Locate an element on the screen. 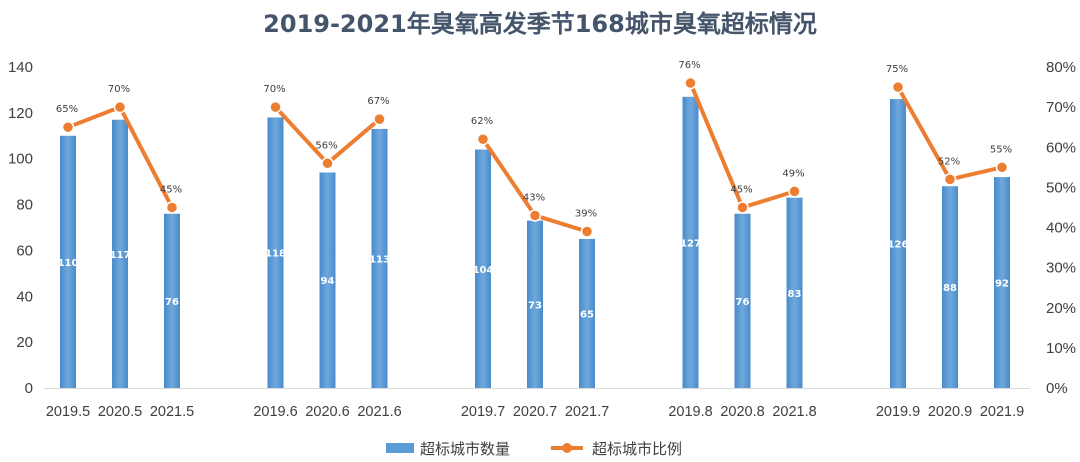 The height and width of the screenshot is (462, 1080). left-y-axis: 0 20 40 60 80 100 120 140 is located at coordinates (20, 228).